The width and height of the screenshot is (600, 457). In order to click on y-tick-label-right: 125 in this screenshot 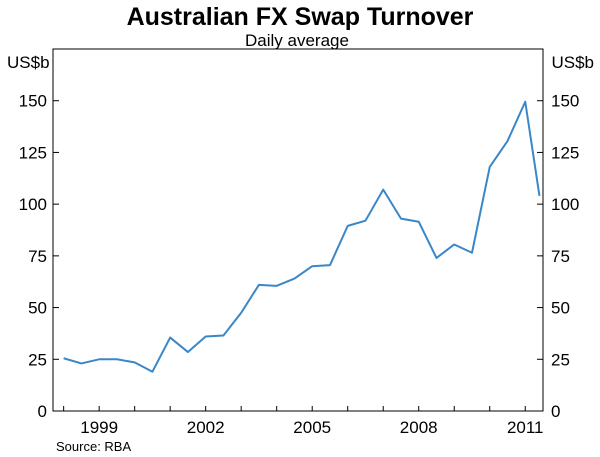, I will do `click(565, 152)`.